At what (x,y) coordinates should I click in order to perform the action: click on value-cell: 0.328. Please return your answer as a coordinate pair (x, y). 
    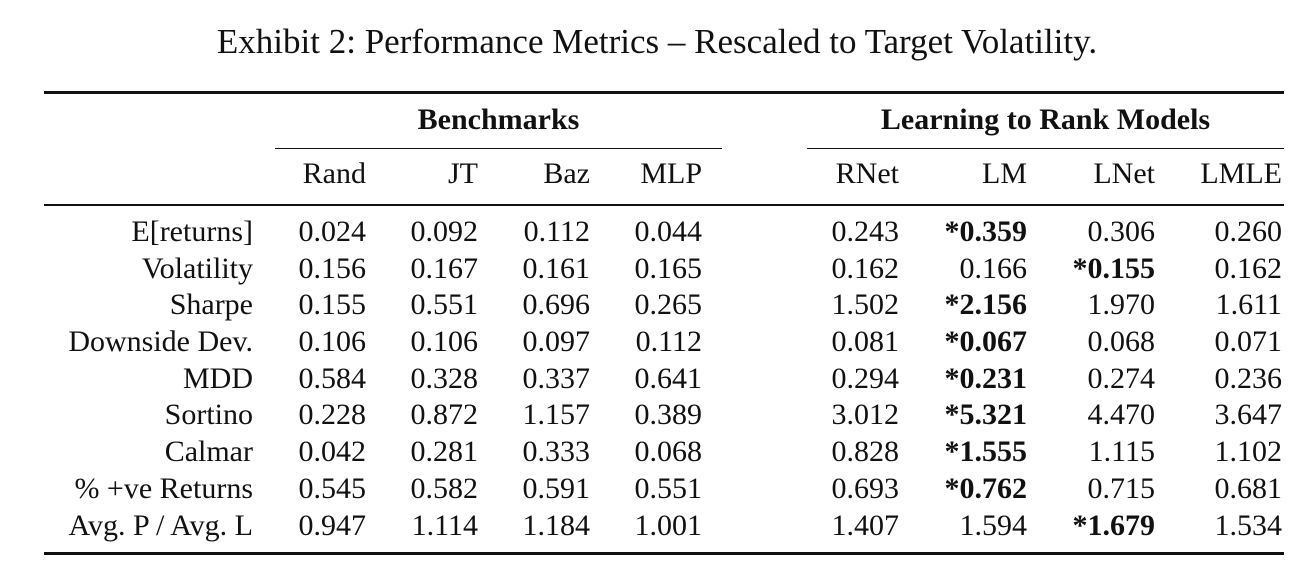
    Looking at the image, I should click on (444, 378).